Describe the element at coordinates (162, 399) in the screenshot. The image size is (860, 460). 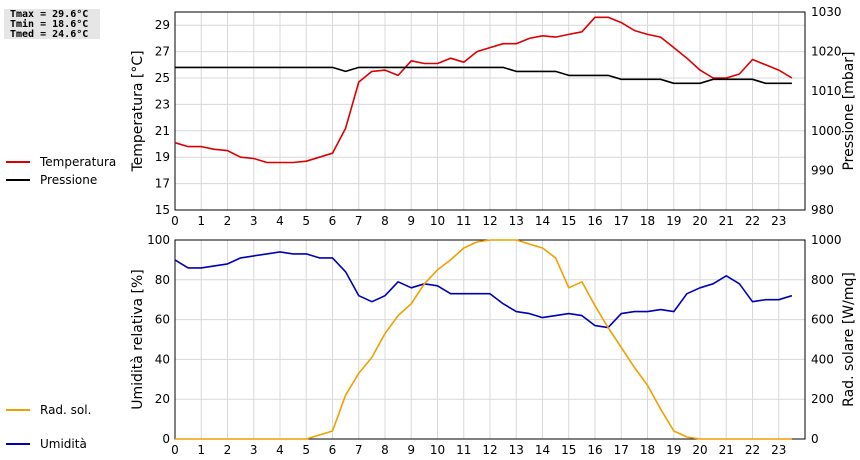
I see `left-tick-label: 20` at that location.